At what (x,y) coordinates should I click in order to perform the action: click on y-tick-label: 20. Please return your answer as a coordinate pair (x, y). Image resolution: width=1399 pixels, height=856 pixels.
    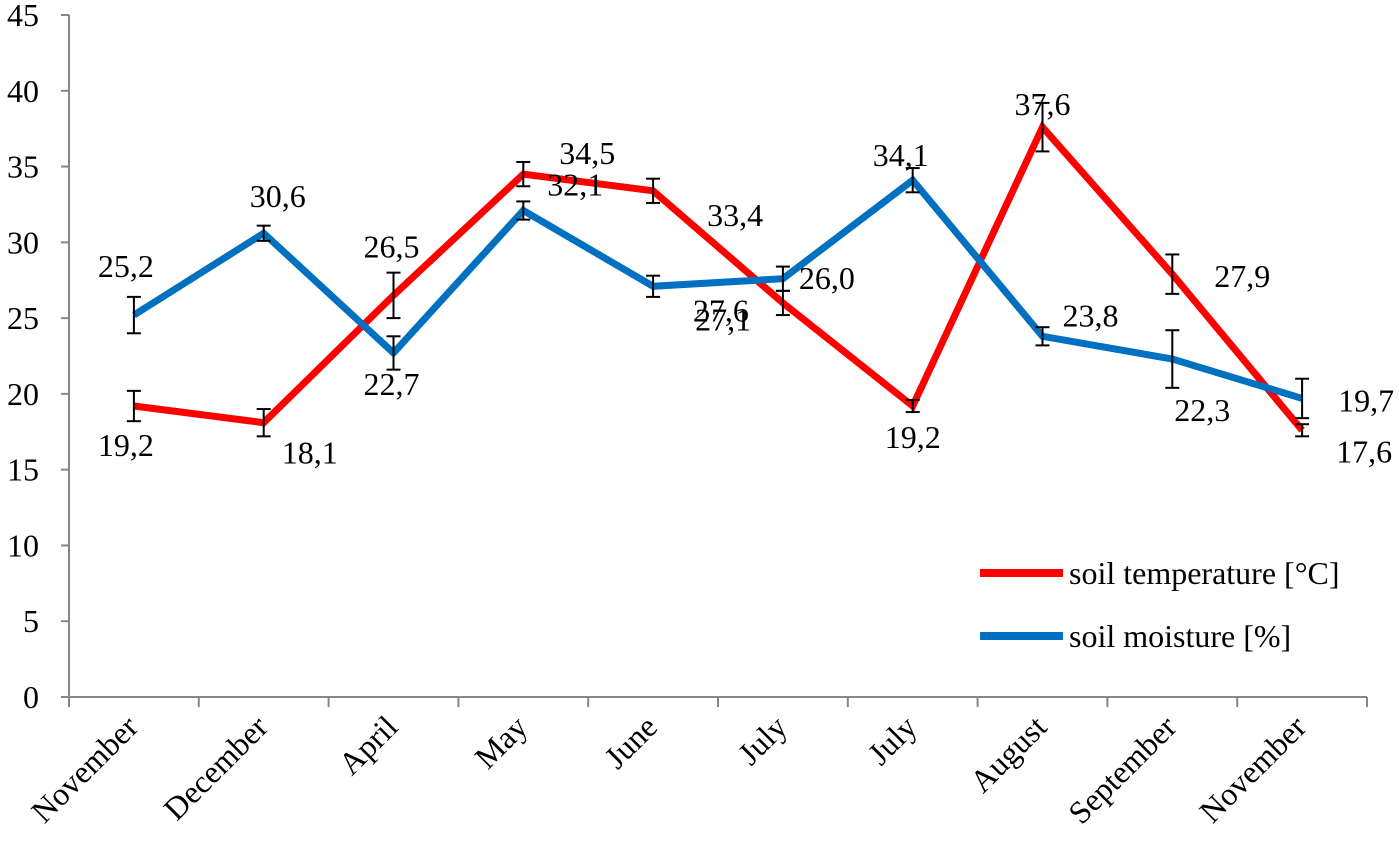
    Looking at the image, I should click on (23, 394).